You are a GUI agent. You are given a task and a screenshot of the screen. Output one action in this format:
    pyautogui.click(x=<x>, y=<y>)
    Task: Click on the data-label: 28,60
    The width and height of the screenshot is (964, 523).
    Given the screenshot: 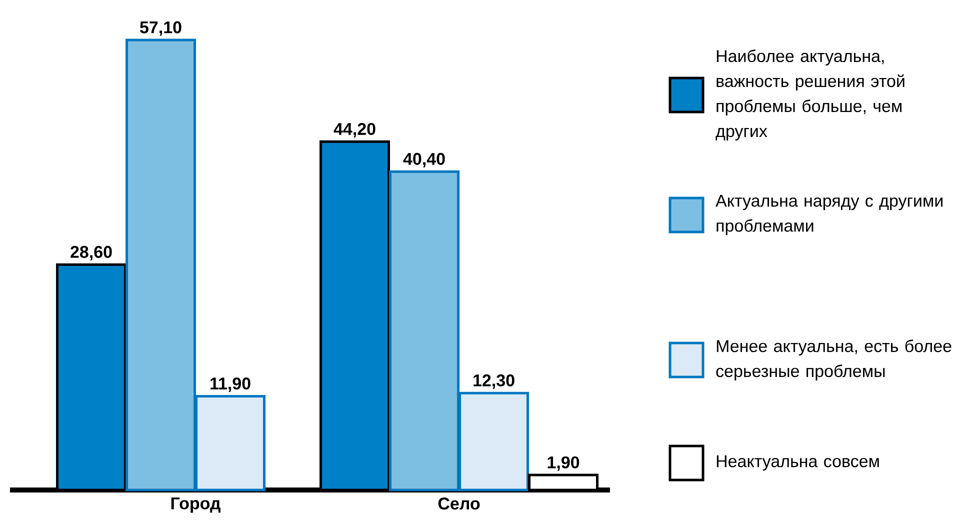 What is the action you would take?
    pyautogui.click(x=91, y=253)
    